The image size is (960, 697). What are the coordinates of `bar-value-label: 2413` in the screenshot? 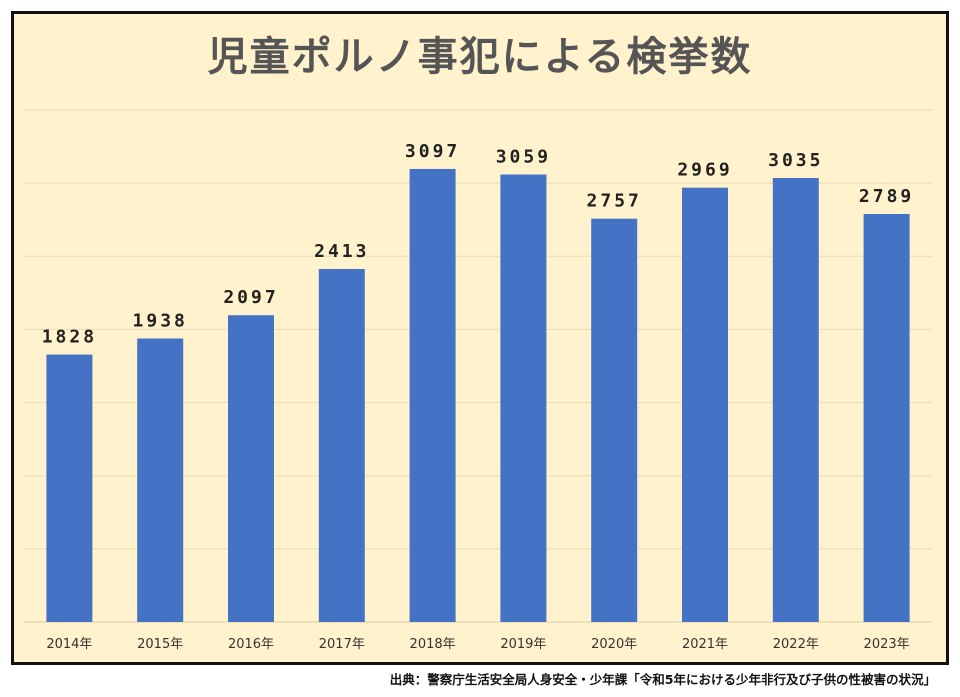 It's located at (341, 251).